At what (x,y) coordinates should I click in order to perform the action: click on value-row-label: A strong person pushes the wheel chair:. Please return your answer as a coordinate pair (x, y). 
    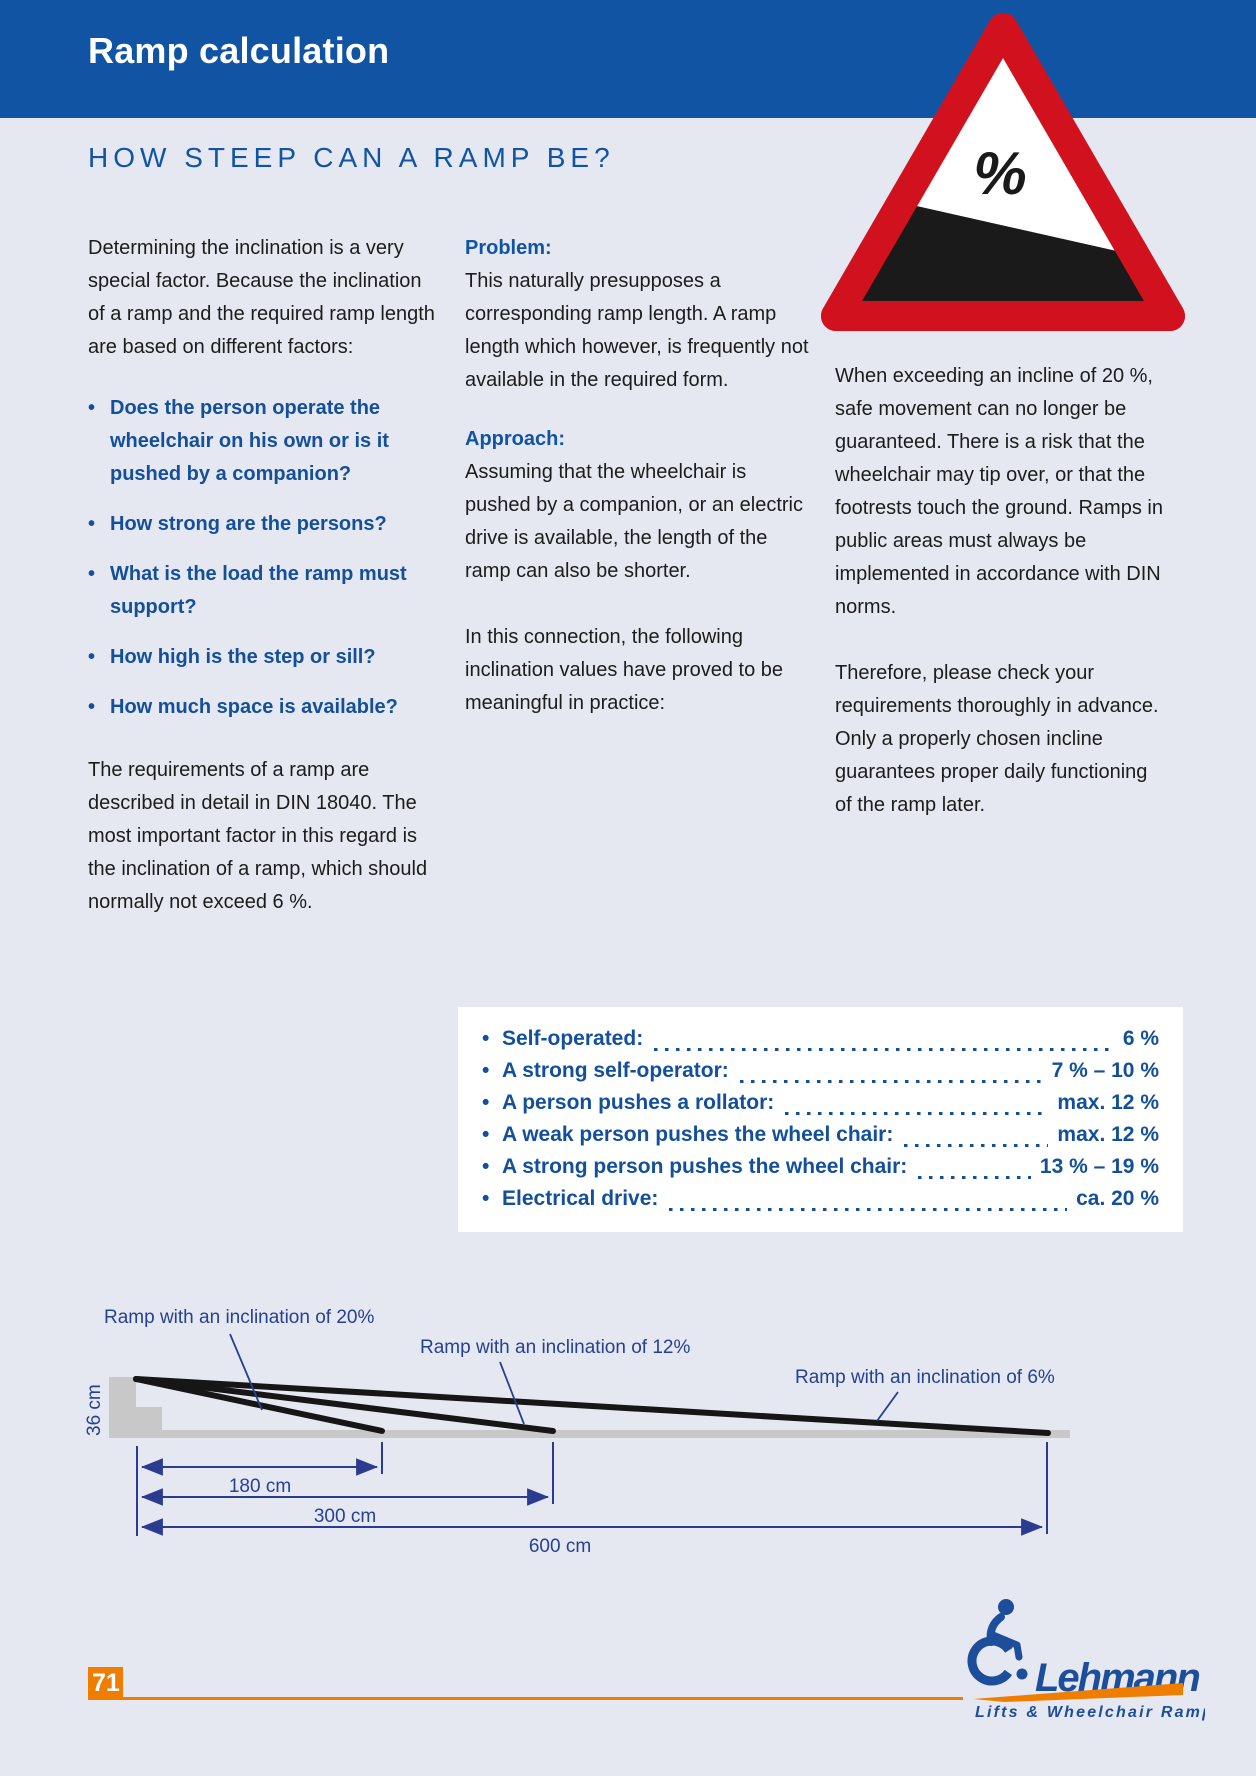
    Looking at the image, I should click on (705, 1166).